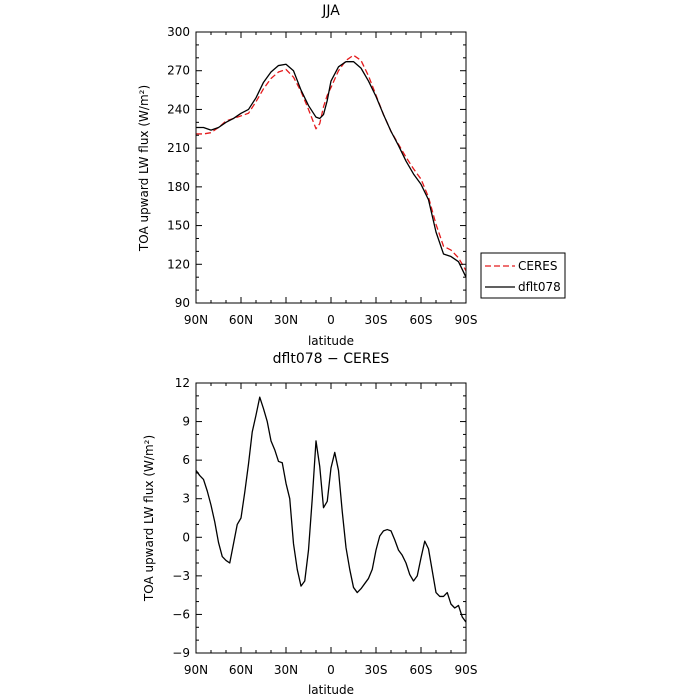 This screenshot has height=700, width=700. What do you see at coordinates (186, 422) in the screenshot?
I see `bottom-chart-y-tick-label: 9` at bounding box center [186, 422].